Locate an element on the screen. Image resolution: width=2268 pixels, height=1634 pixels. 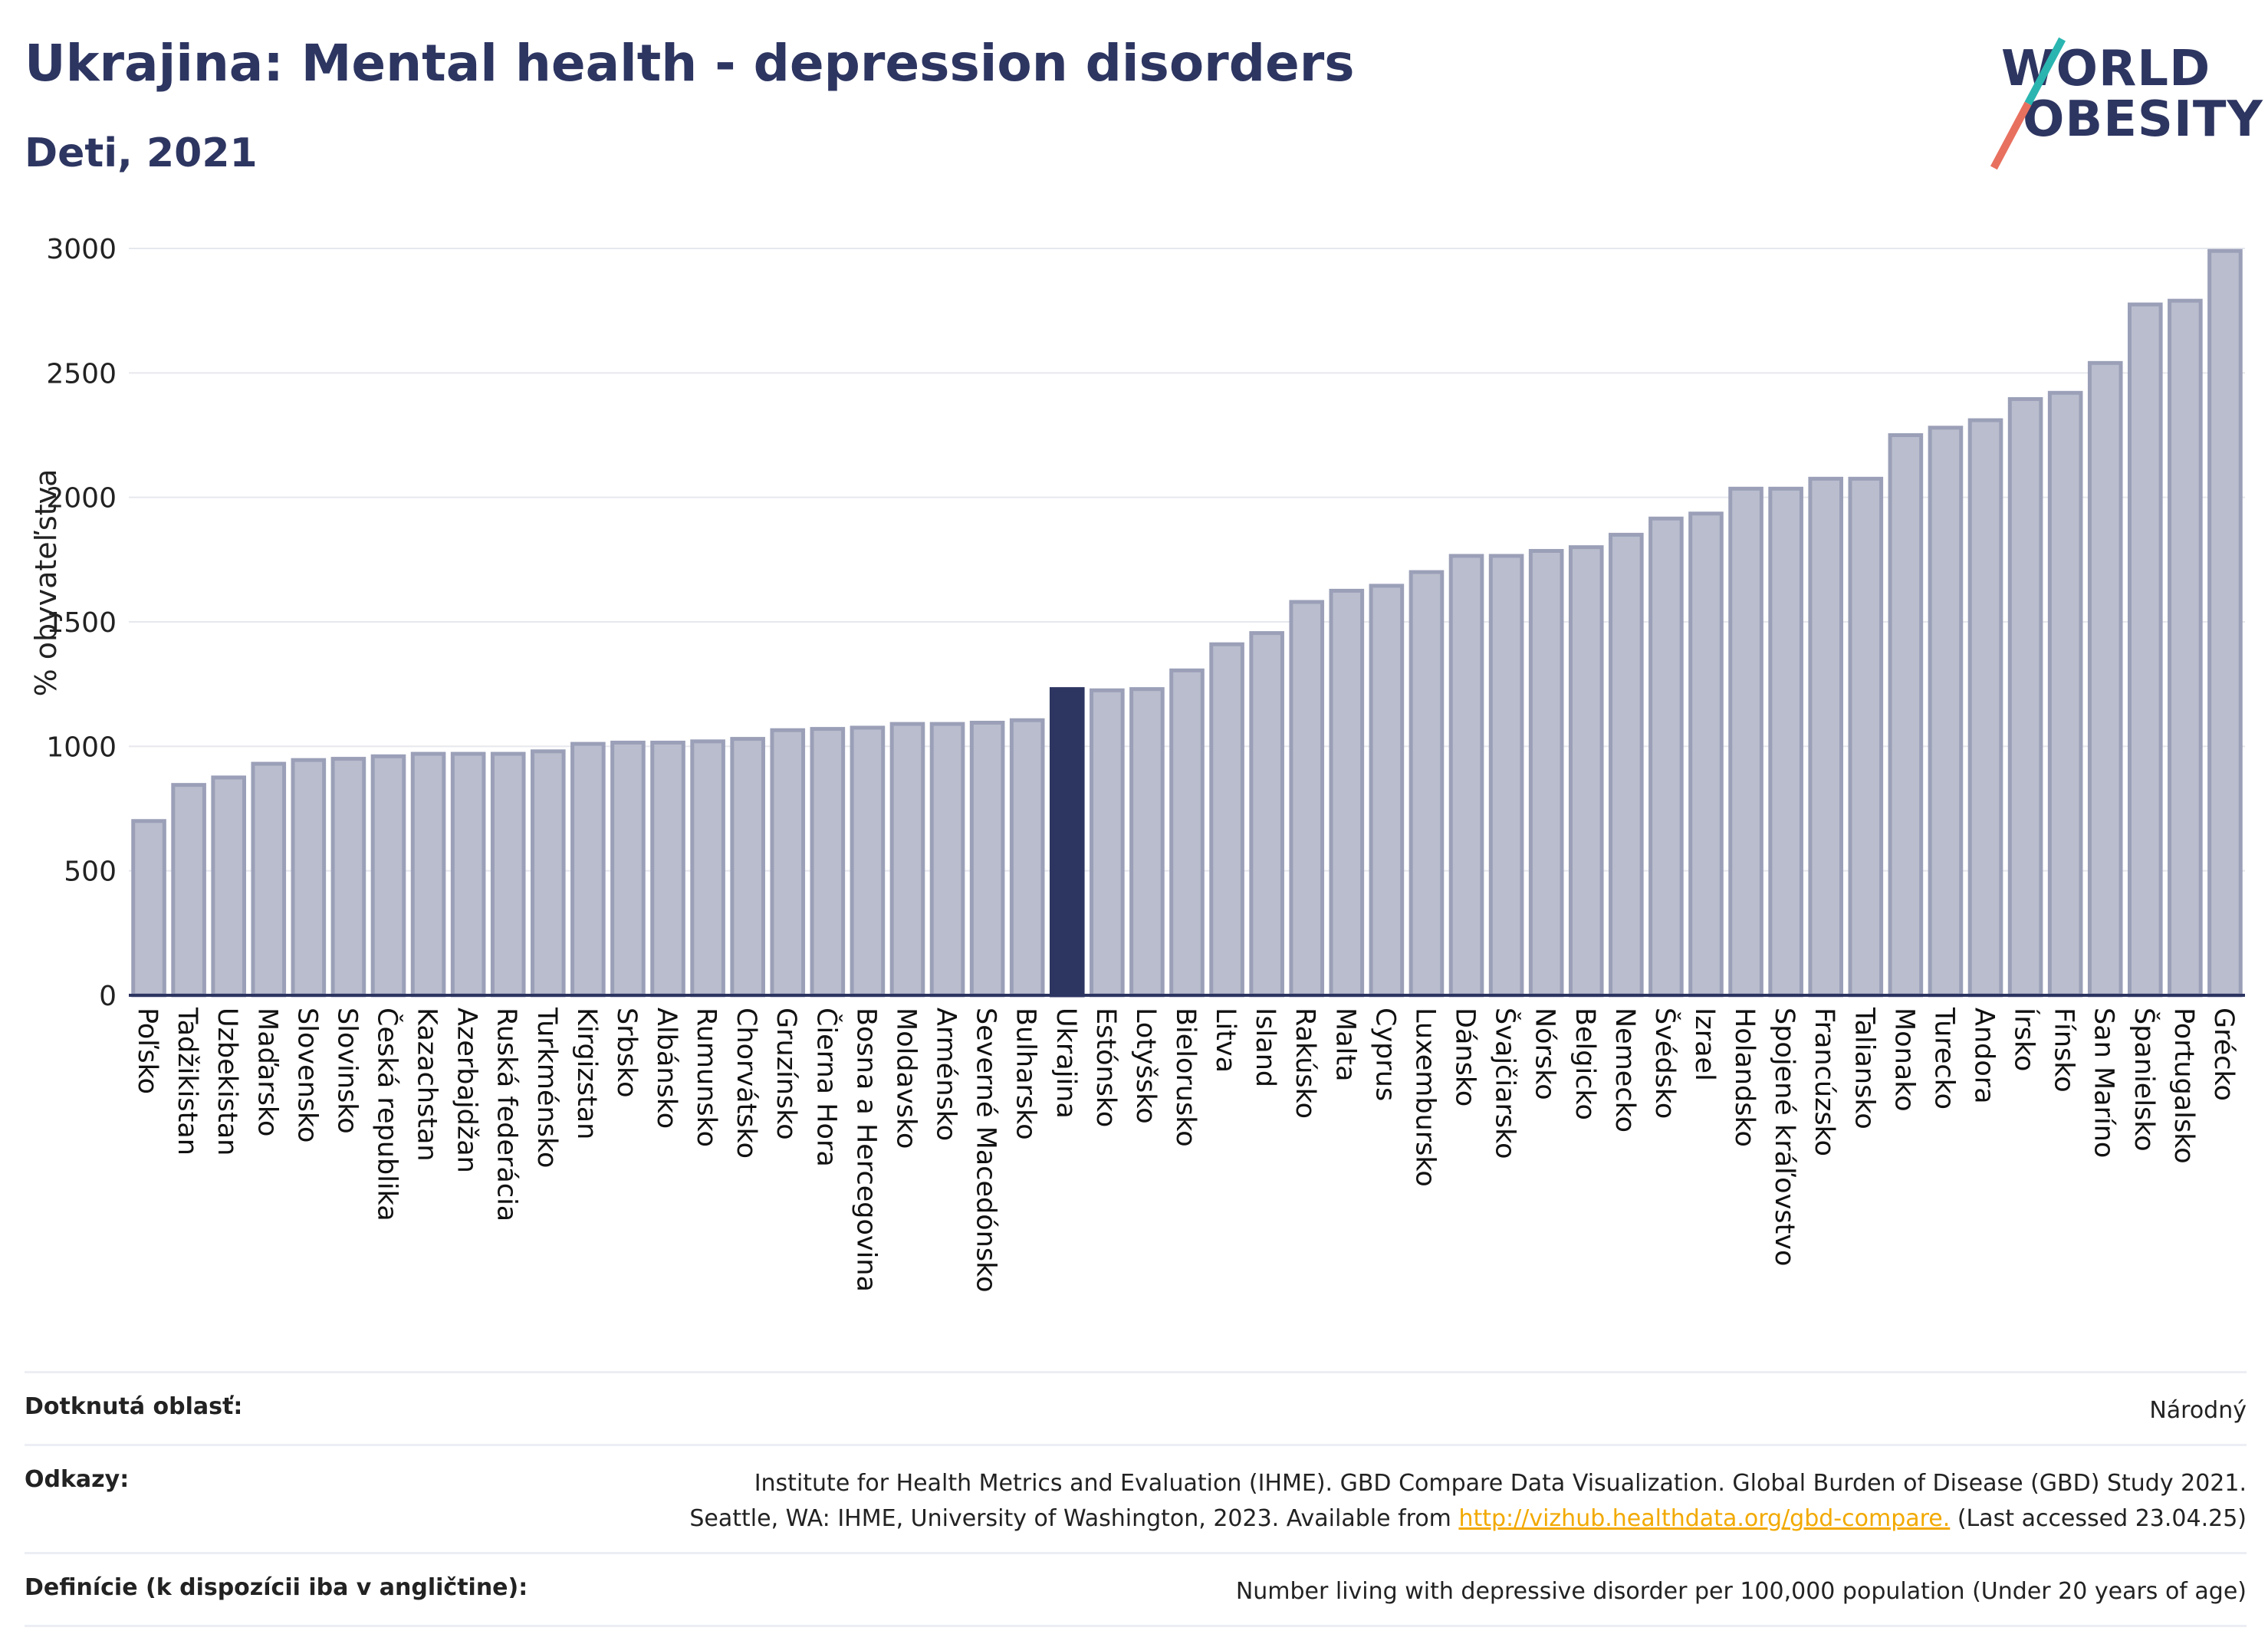
x-tick-label: Kirgizstan is located at coordinates (586, 1074).